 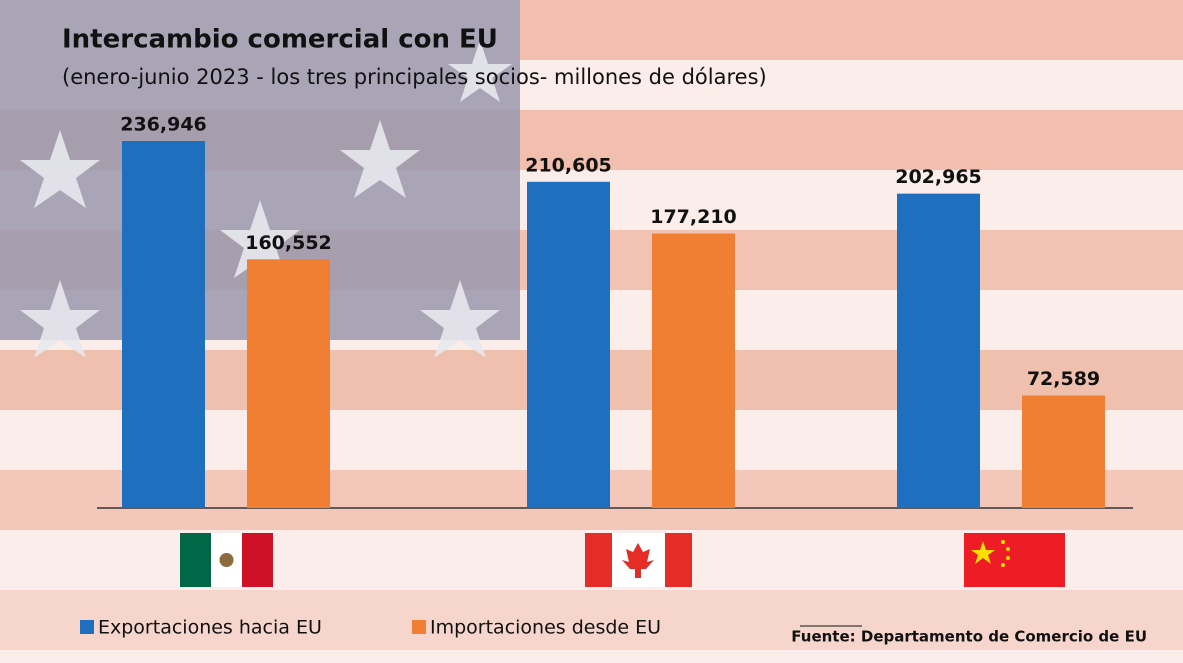 What do you see at coordinates (226, 560) in the screenshot?
I see `flag-mexico` at bounding box center [226, 560].